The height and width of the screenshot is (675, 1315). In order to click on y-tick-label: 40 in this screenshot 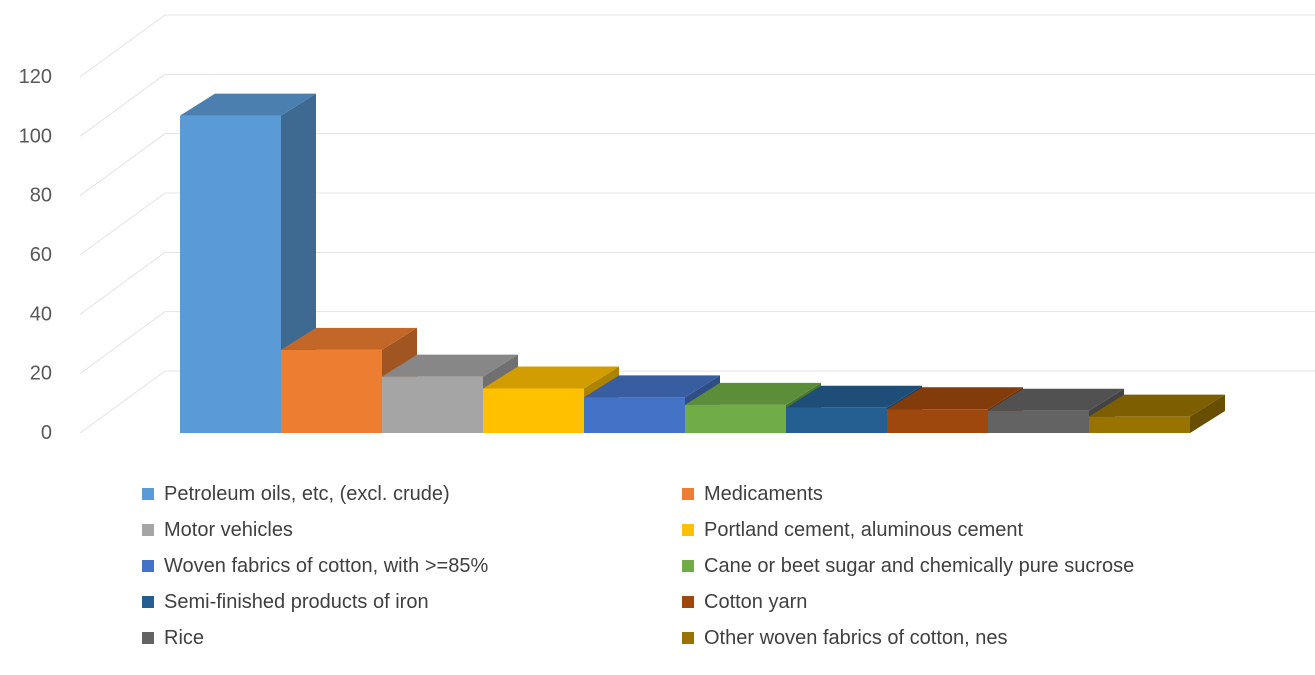, I will do `click(41, 314)`.